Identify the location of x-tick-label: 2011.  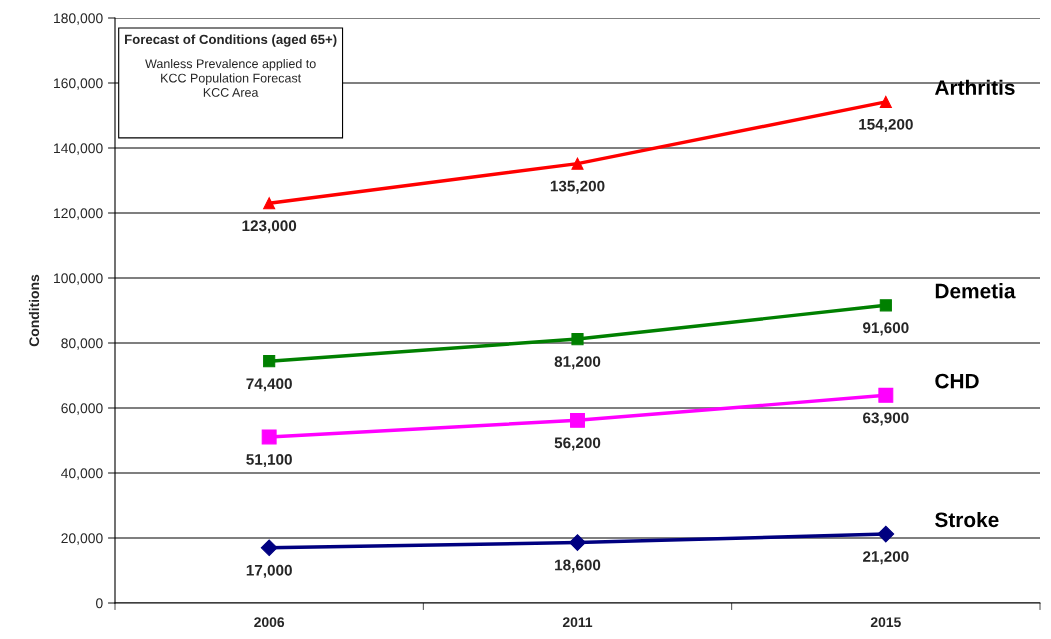
(577, 622).